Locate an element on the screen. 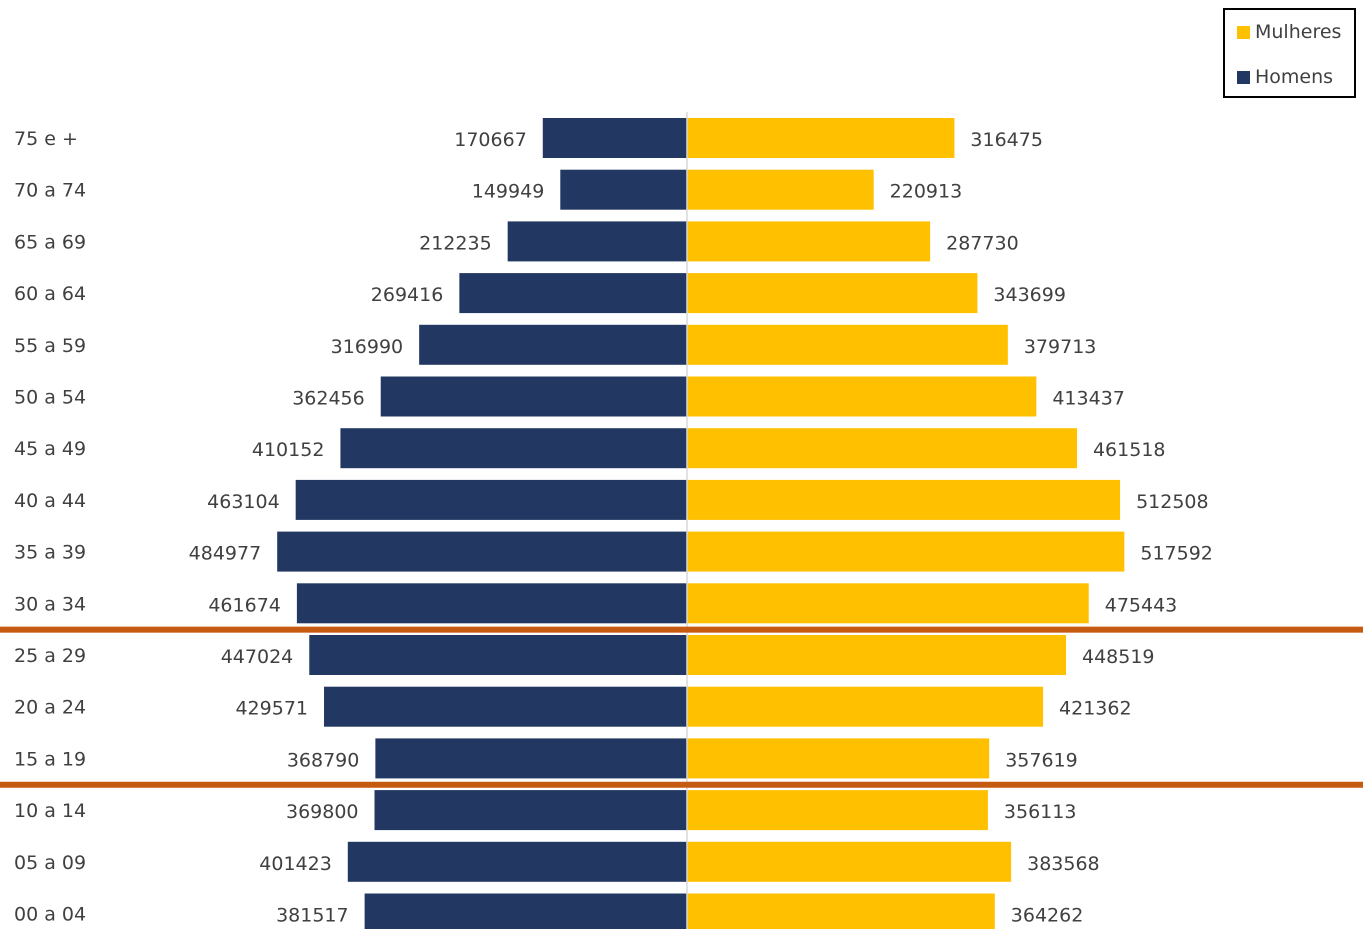 The width and height of the screenshot is (1363, 929). category-label-05-a-09: 05 a 09 is located at coordinates (50, 863).